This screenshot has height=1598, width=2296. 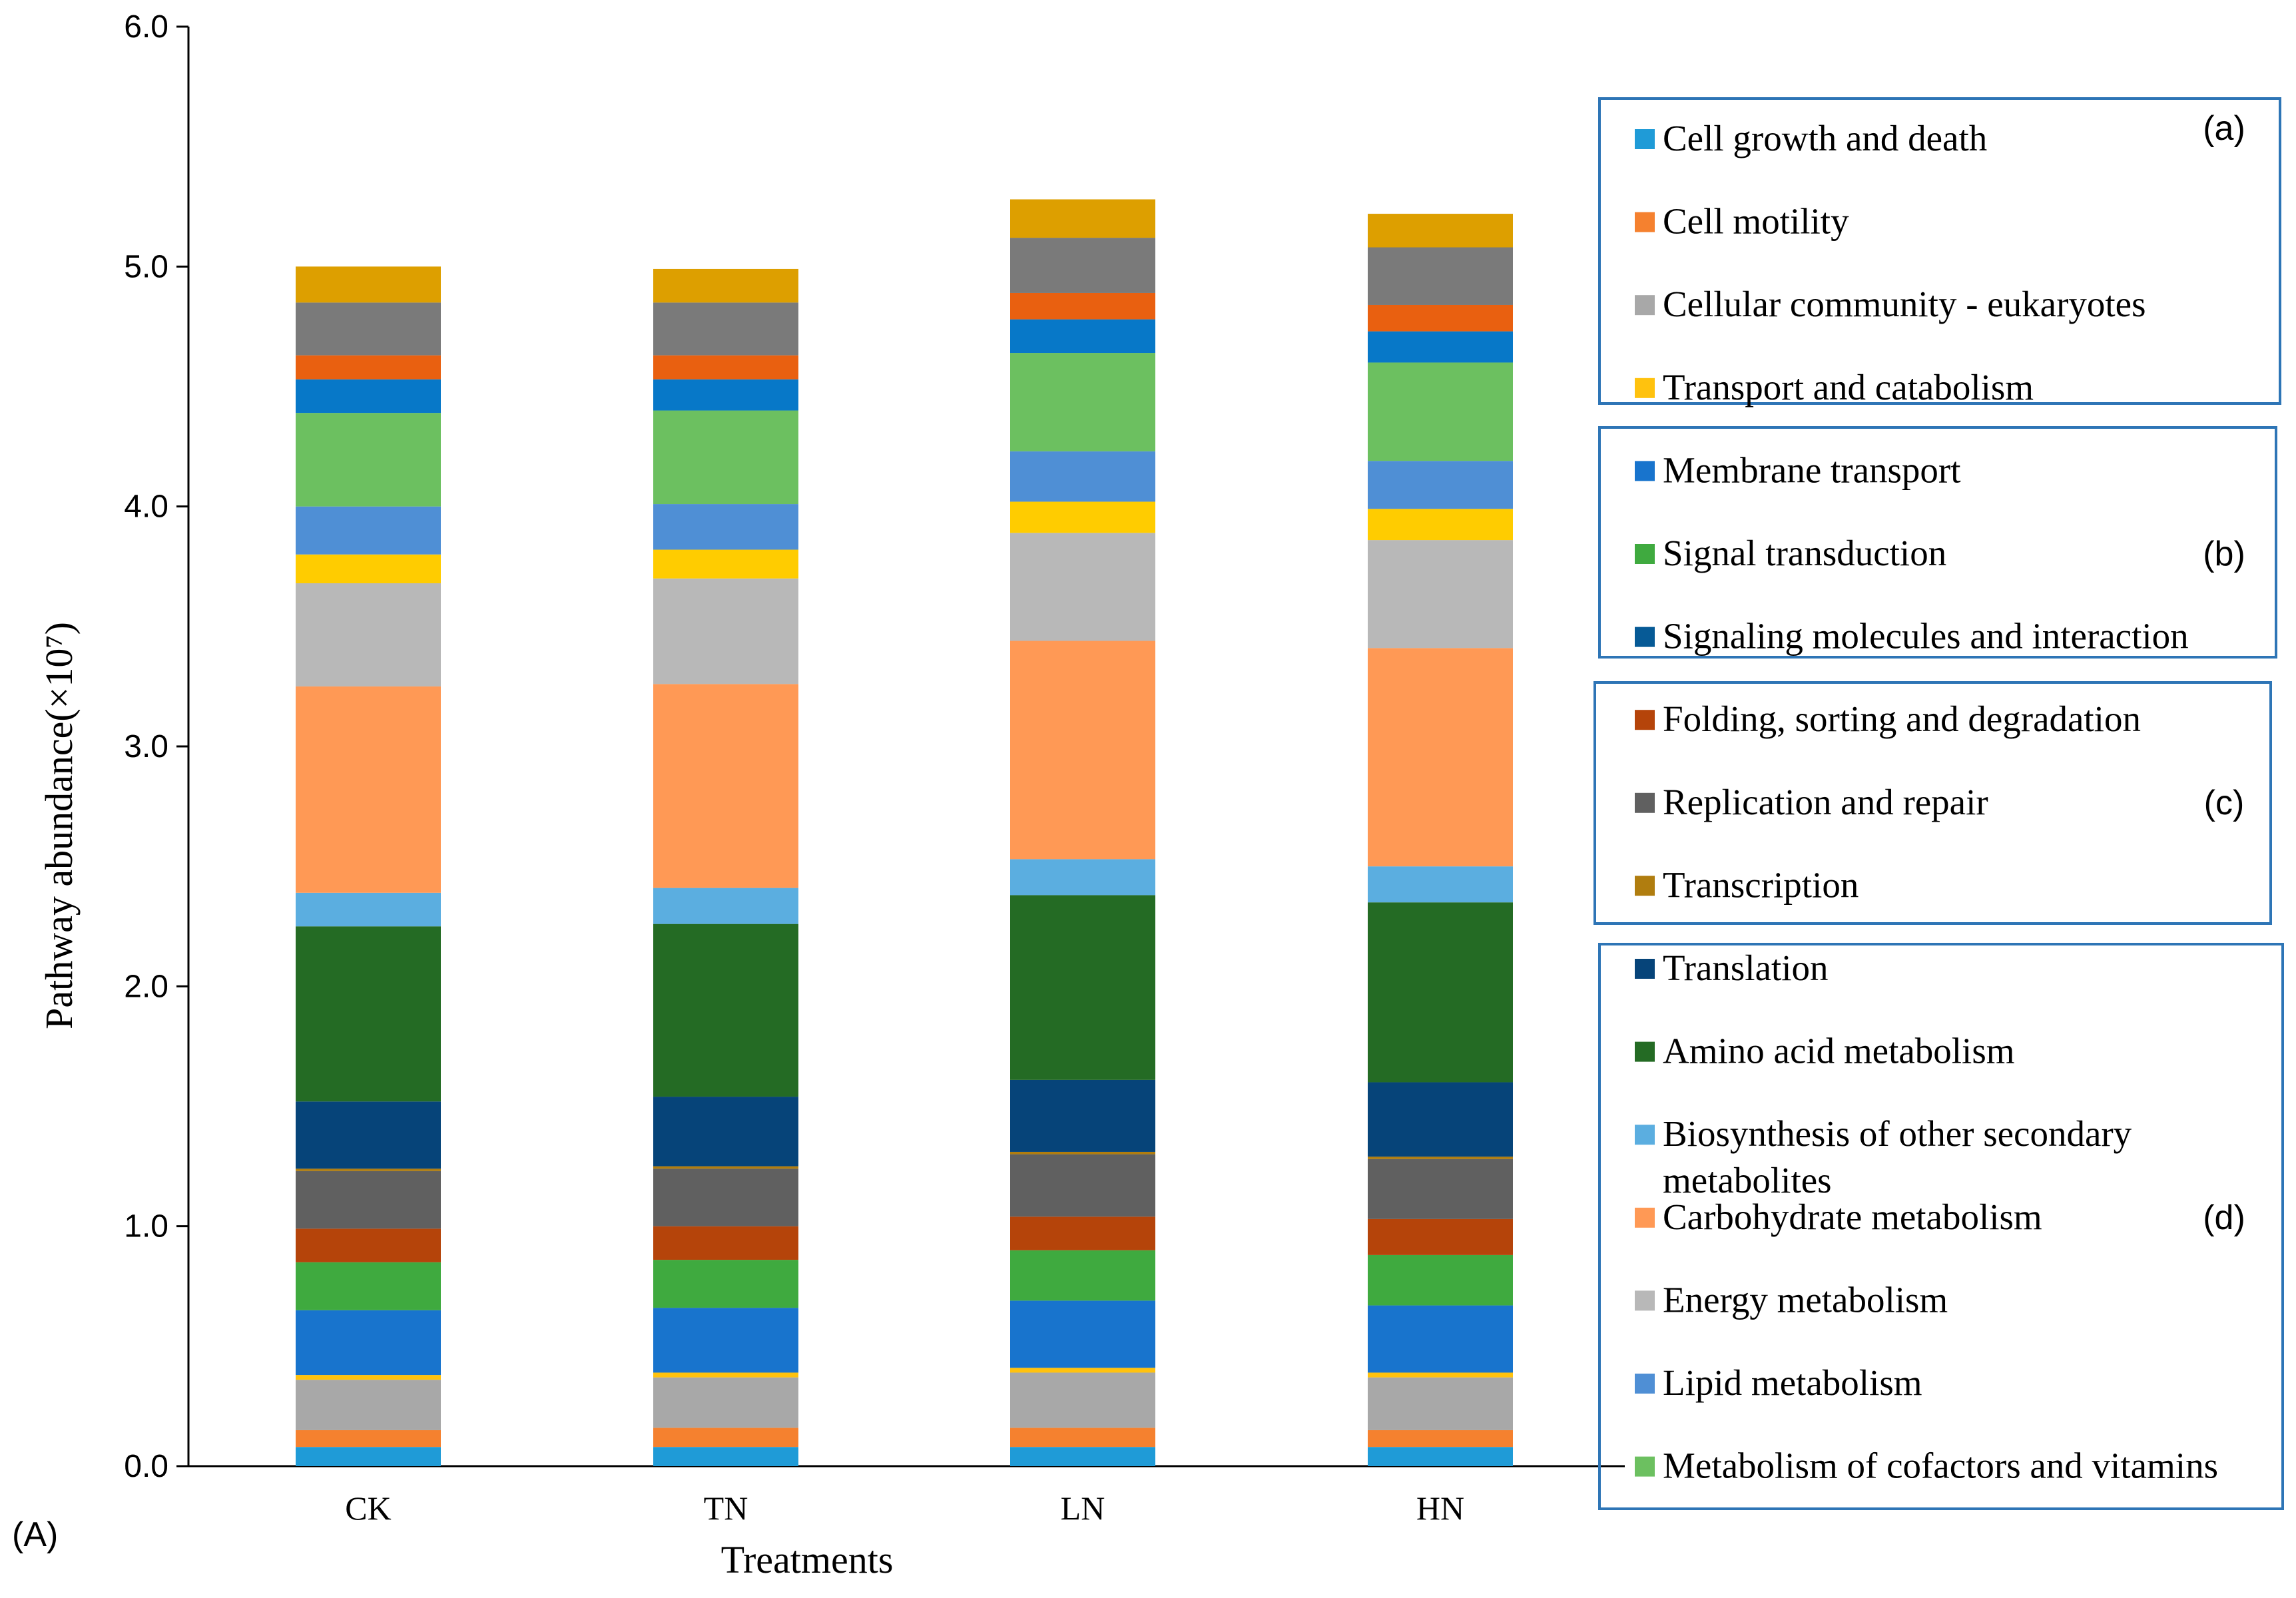 I want to click on legend-label: Transcription, so click(x=1761, y=884).